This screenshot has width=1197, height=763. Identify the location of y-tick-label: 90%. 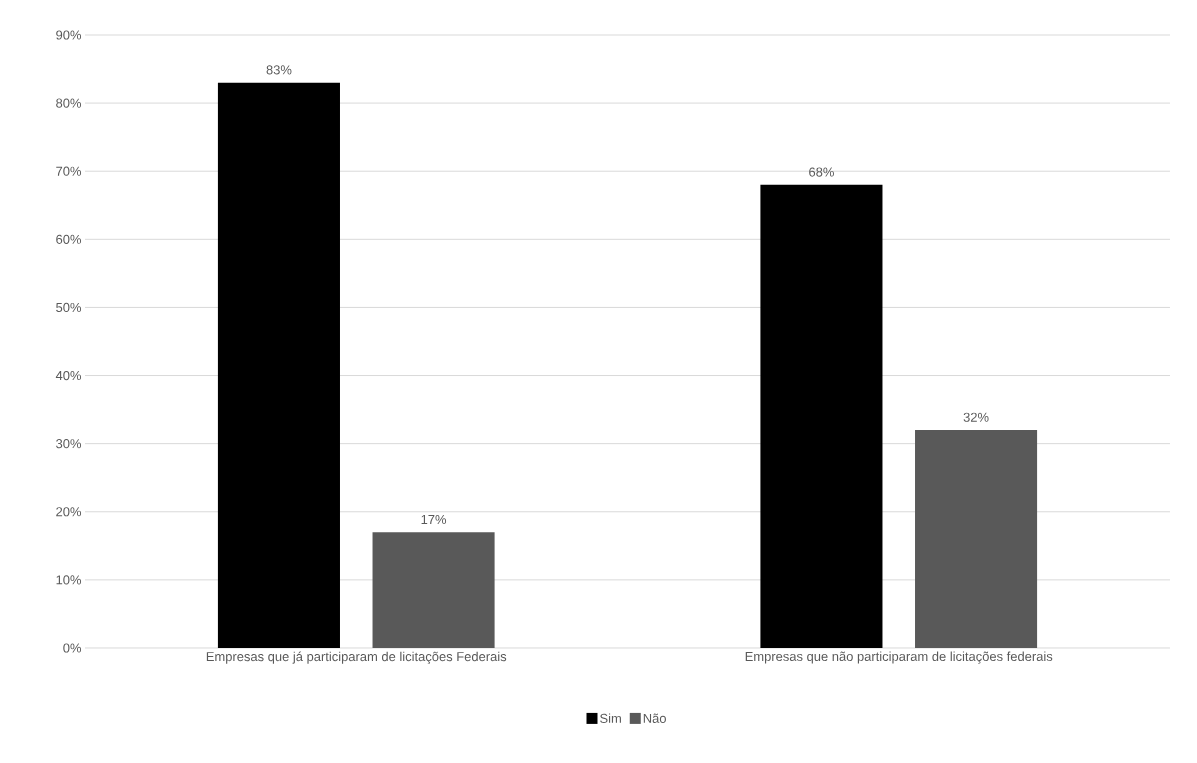
(69, 35).